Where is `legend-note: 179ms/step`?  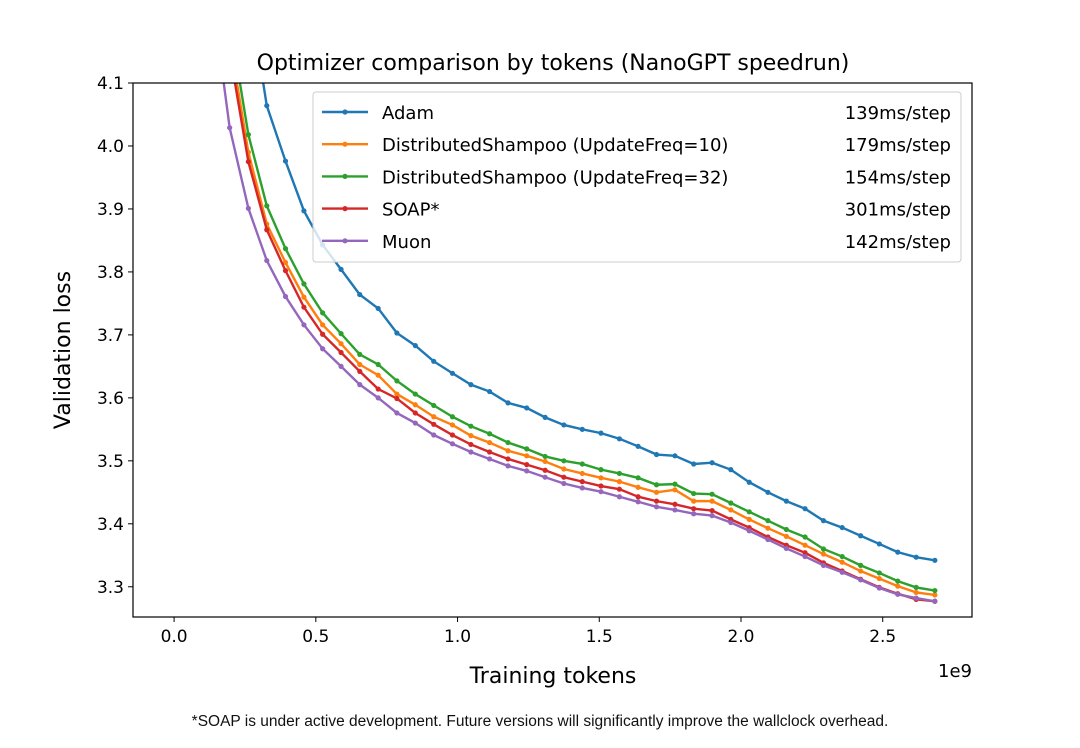
legend-note: 179ms/step is located at coordinates (898, 145).